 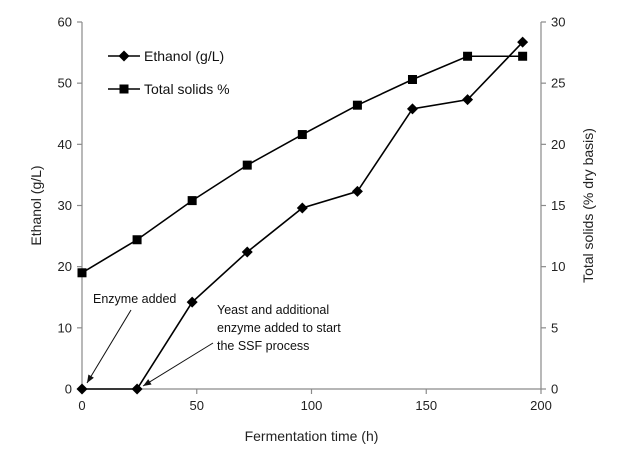 I want to click on y-tick-label-right: 5, so click(x=554, y=327).